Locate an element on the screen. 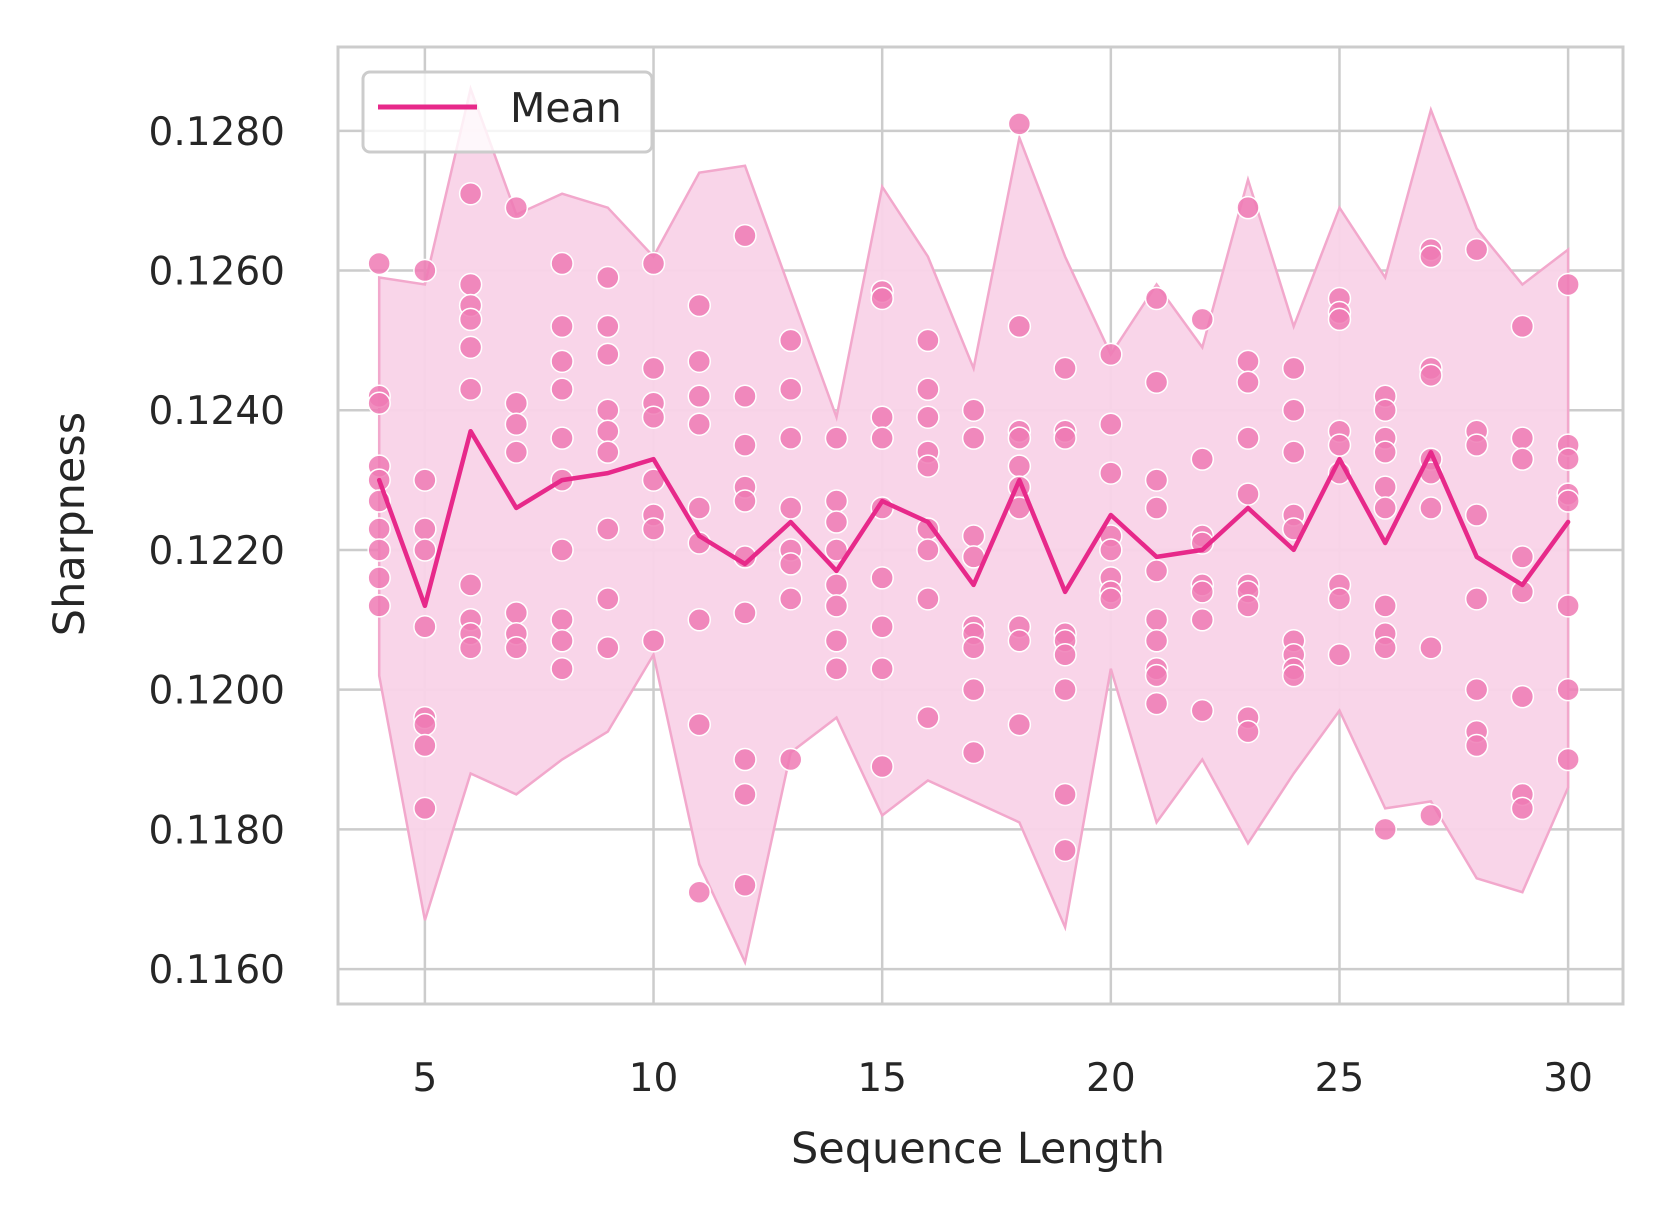  x-axis-label: Sequence Length is located at coordinates (978, 1149).